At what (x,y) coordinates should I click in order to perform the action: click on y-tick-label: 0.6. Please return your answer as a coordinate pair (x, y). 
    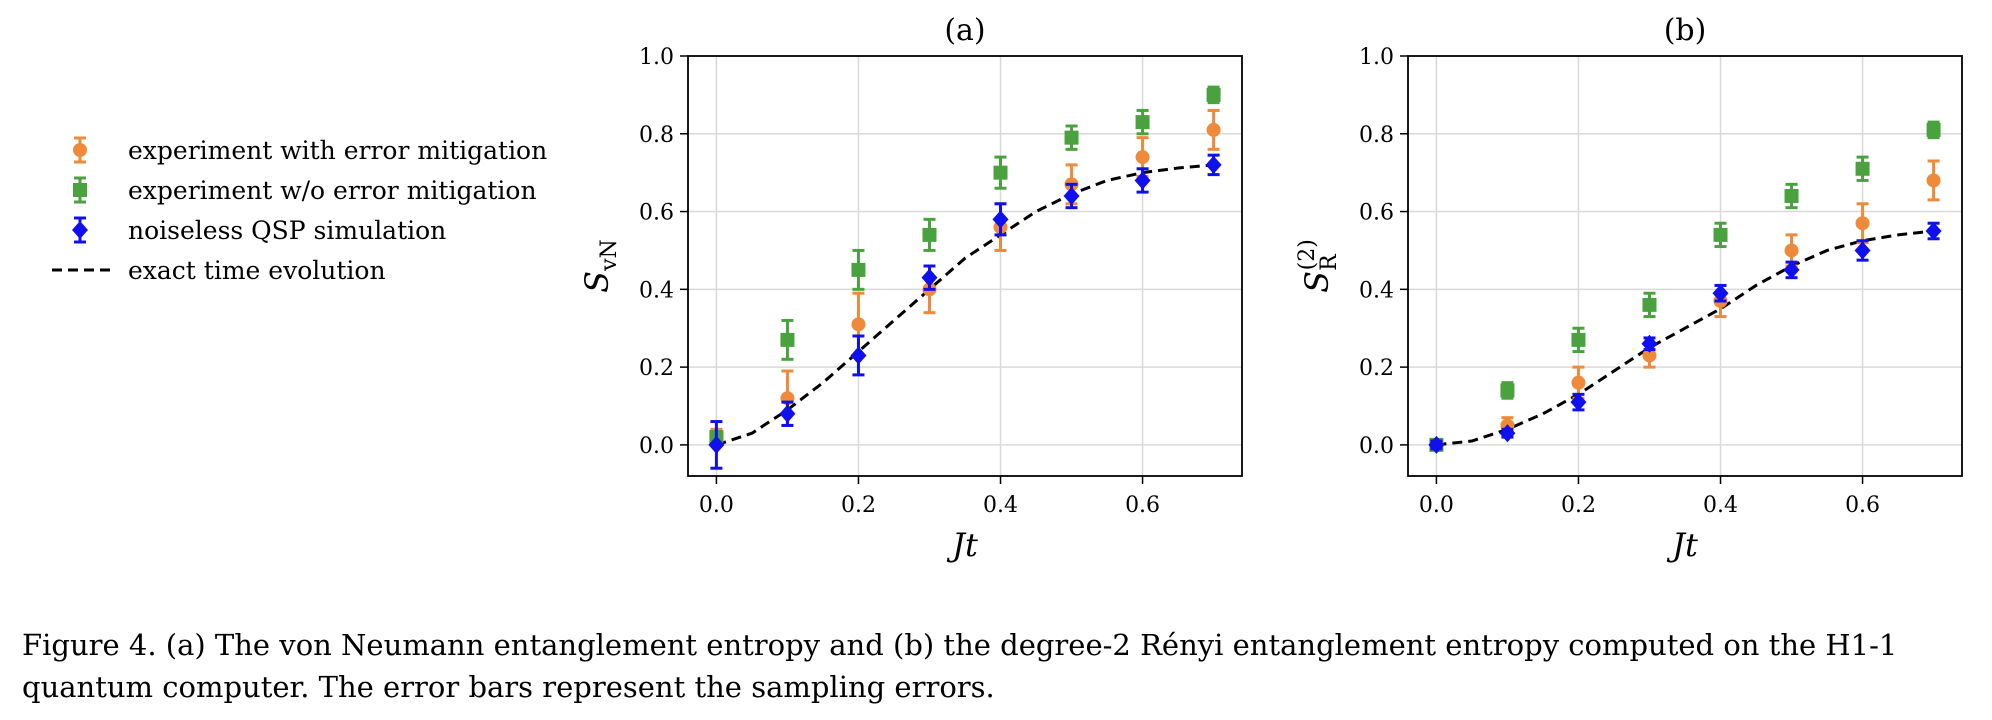
    Looking at the image, I should click on (1376, 213).